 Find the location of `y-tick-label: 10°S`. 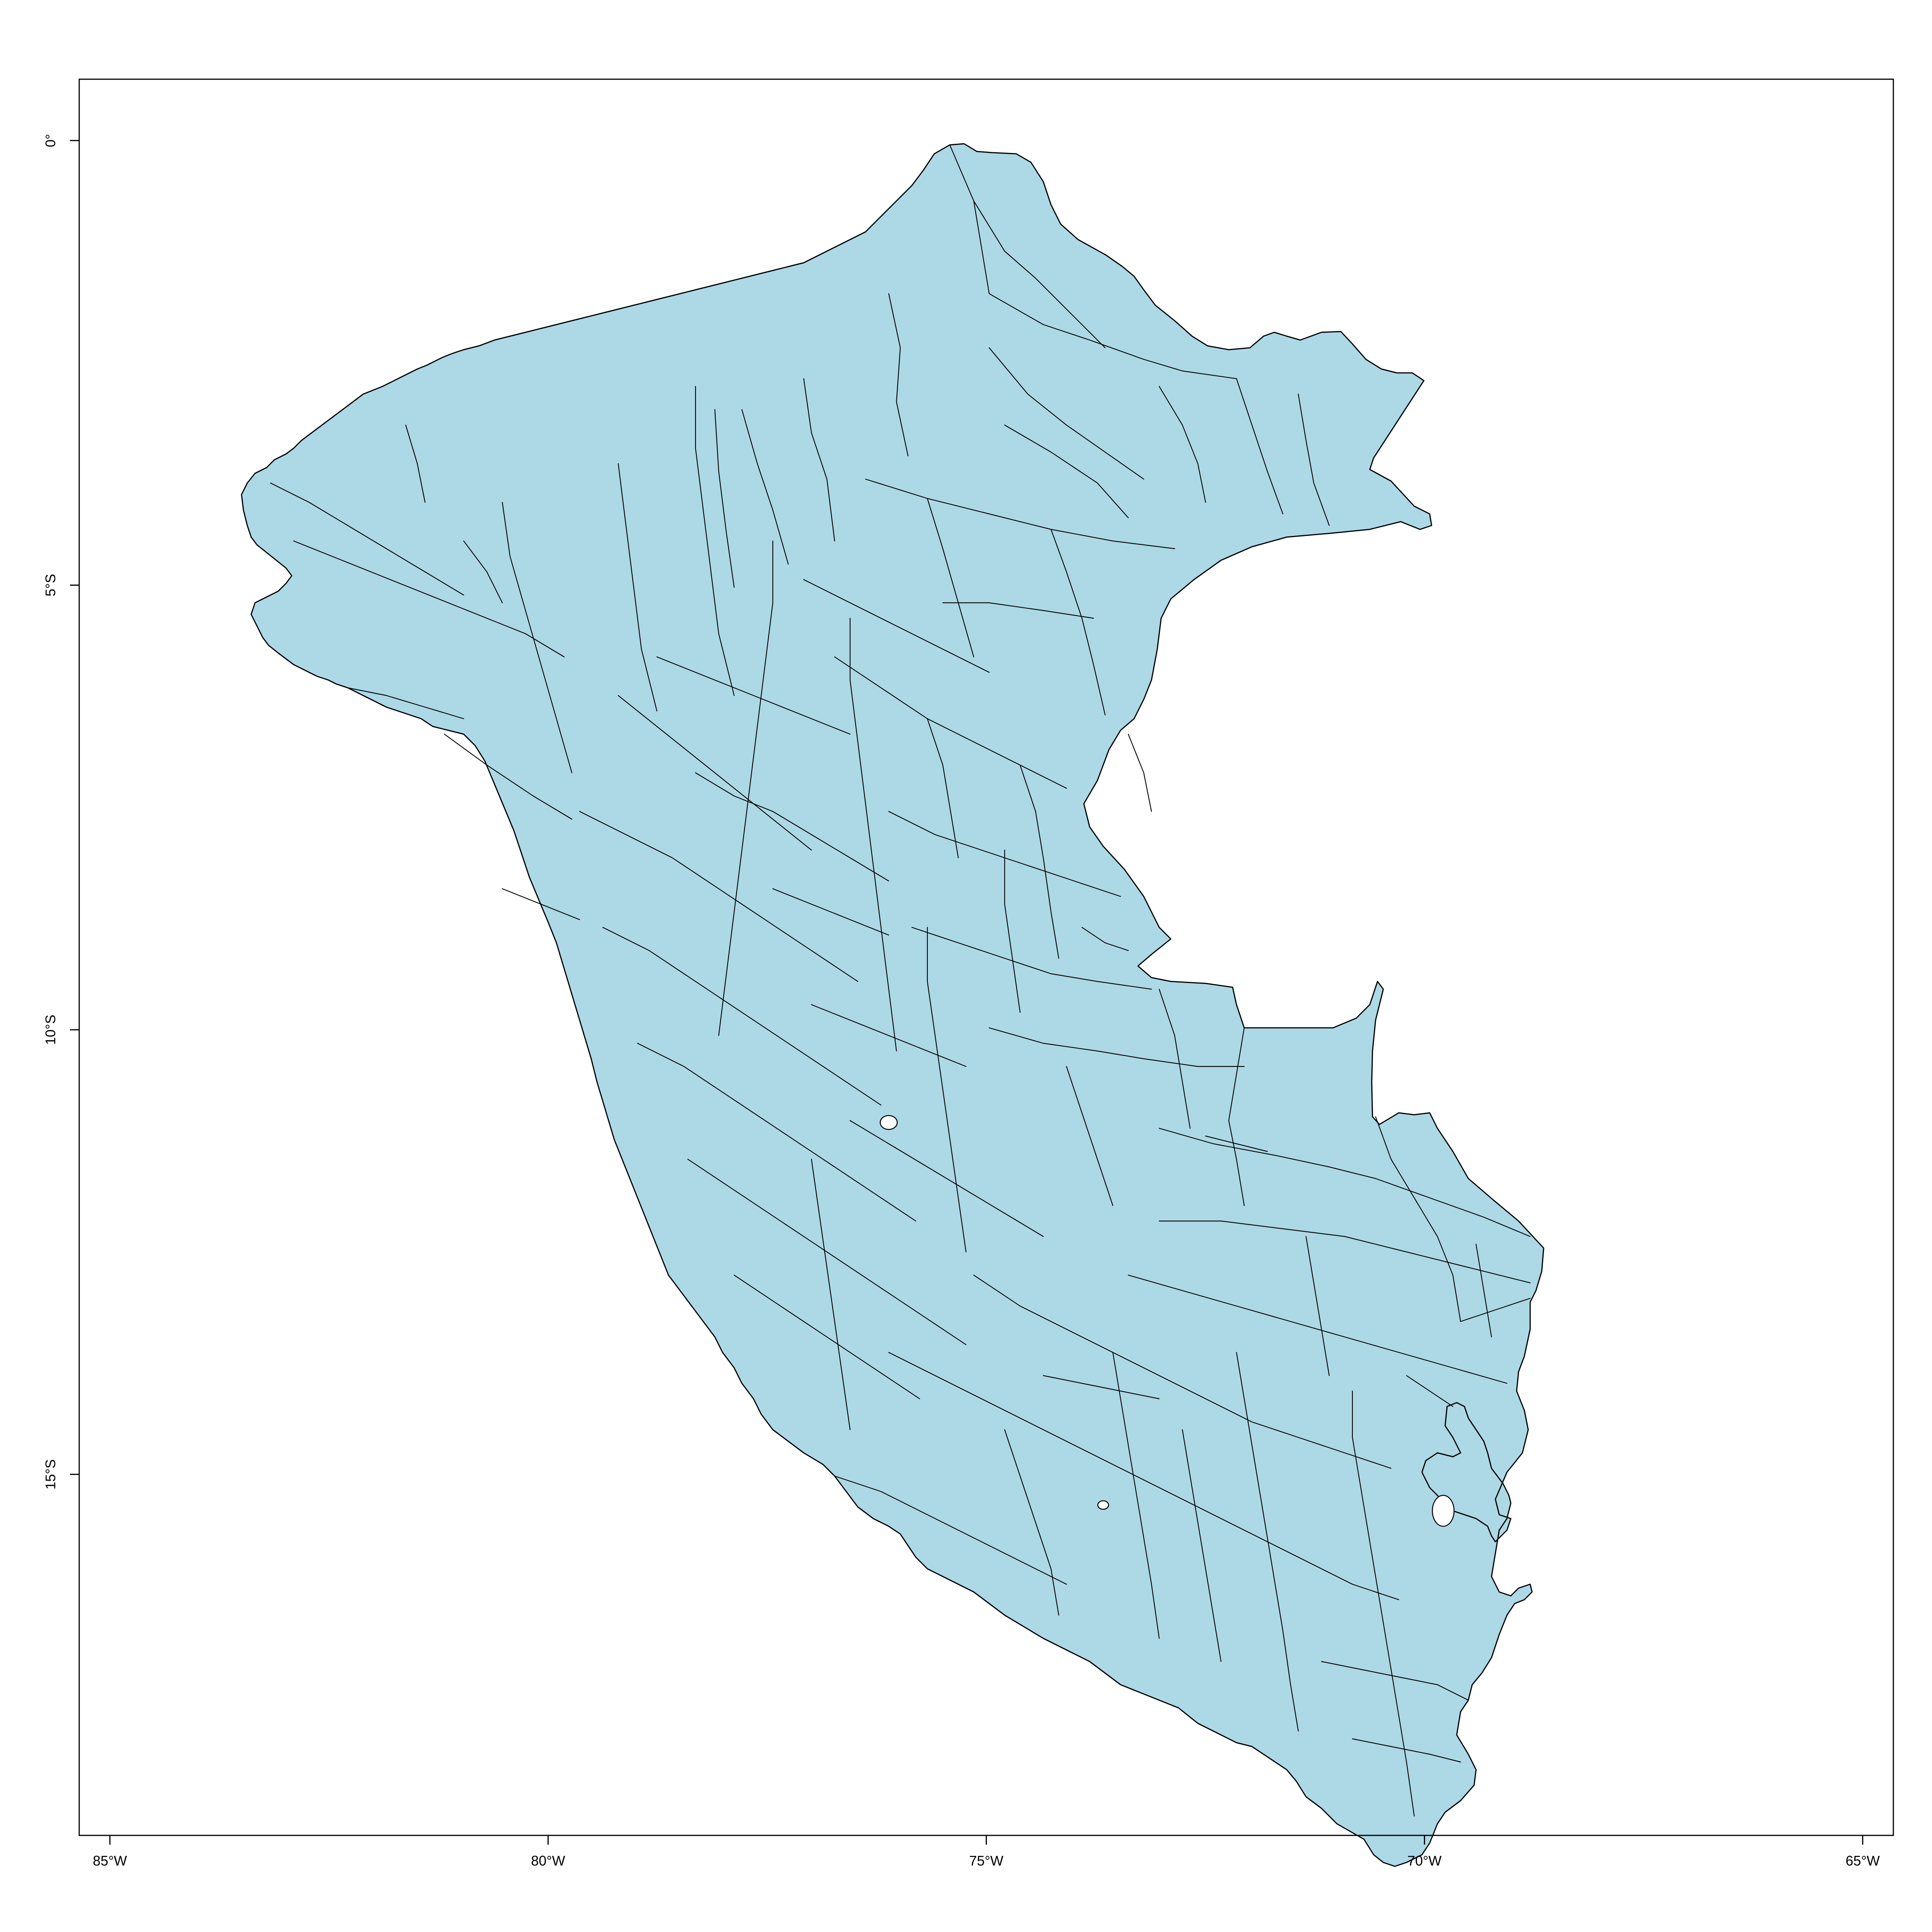

y-tick-label: 10°S is located at coordinates (50, 1030).